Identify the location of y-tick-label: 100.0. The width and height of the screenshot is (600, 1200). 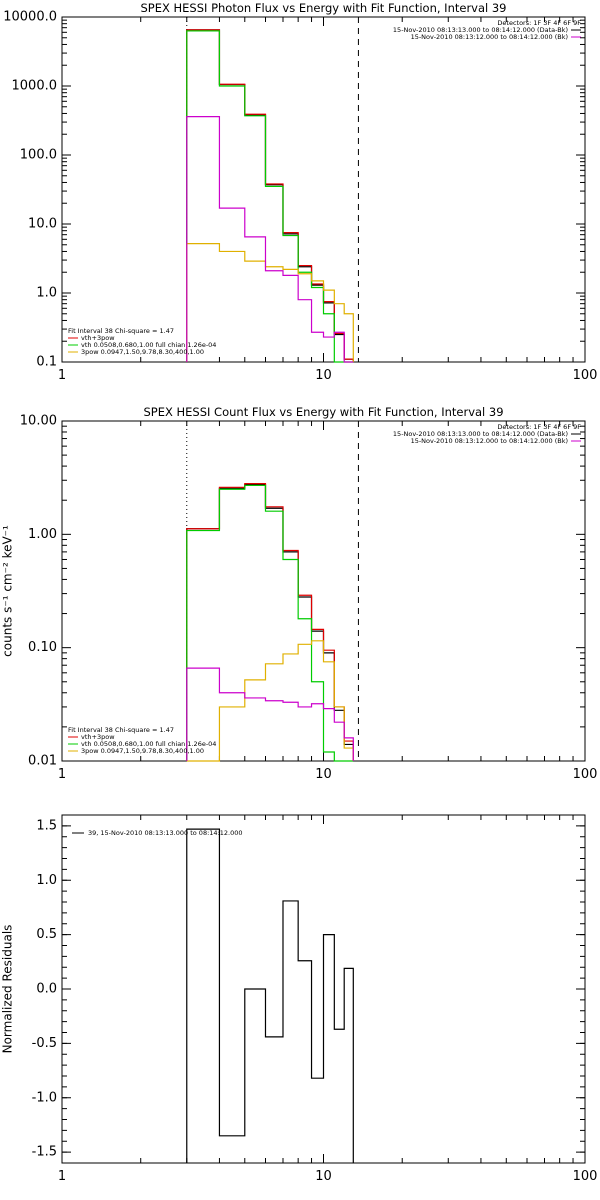
(38, 155).